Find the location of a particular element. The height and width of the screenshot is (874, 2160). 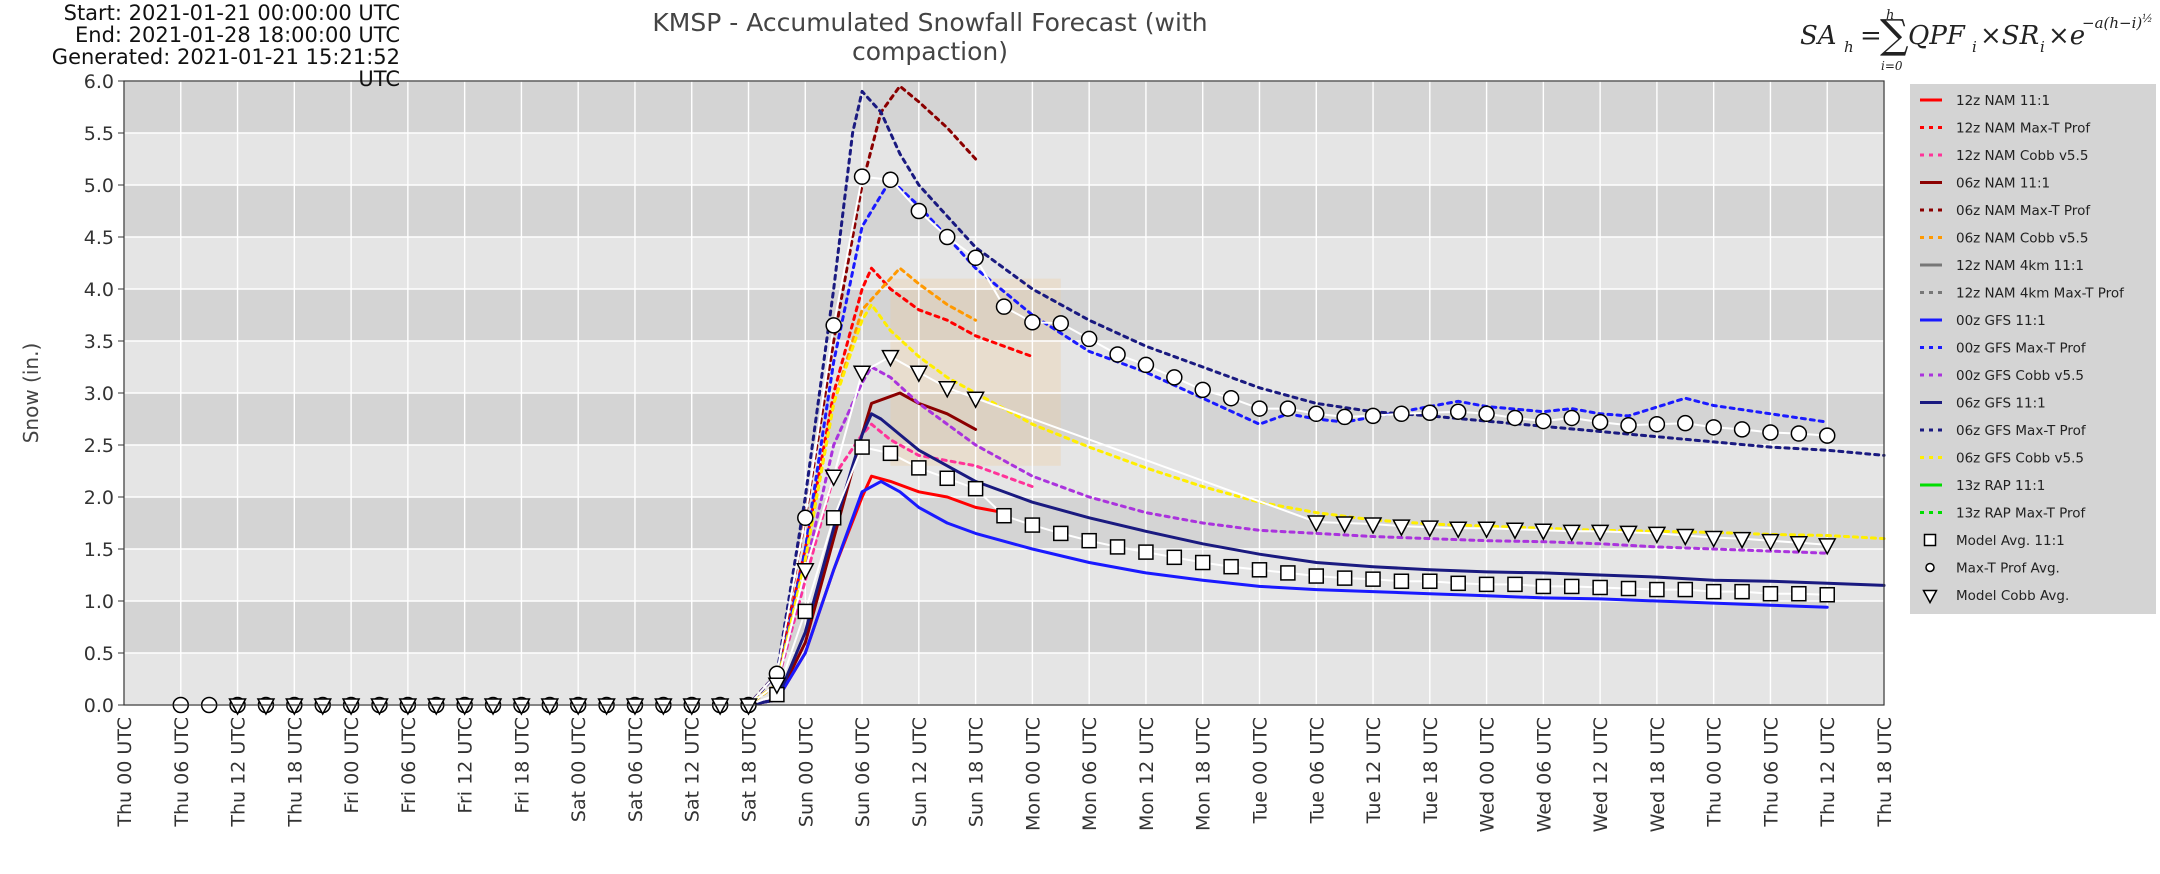

formula-exponent-power: ½ is located at coordinates (2147, 18).